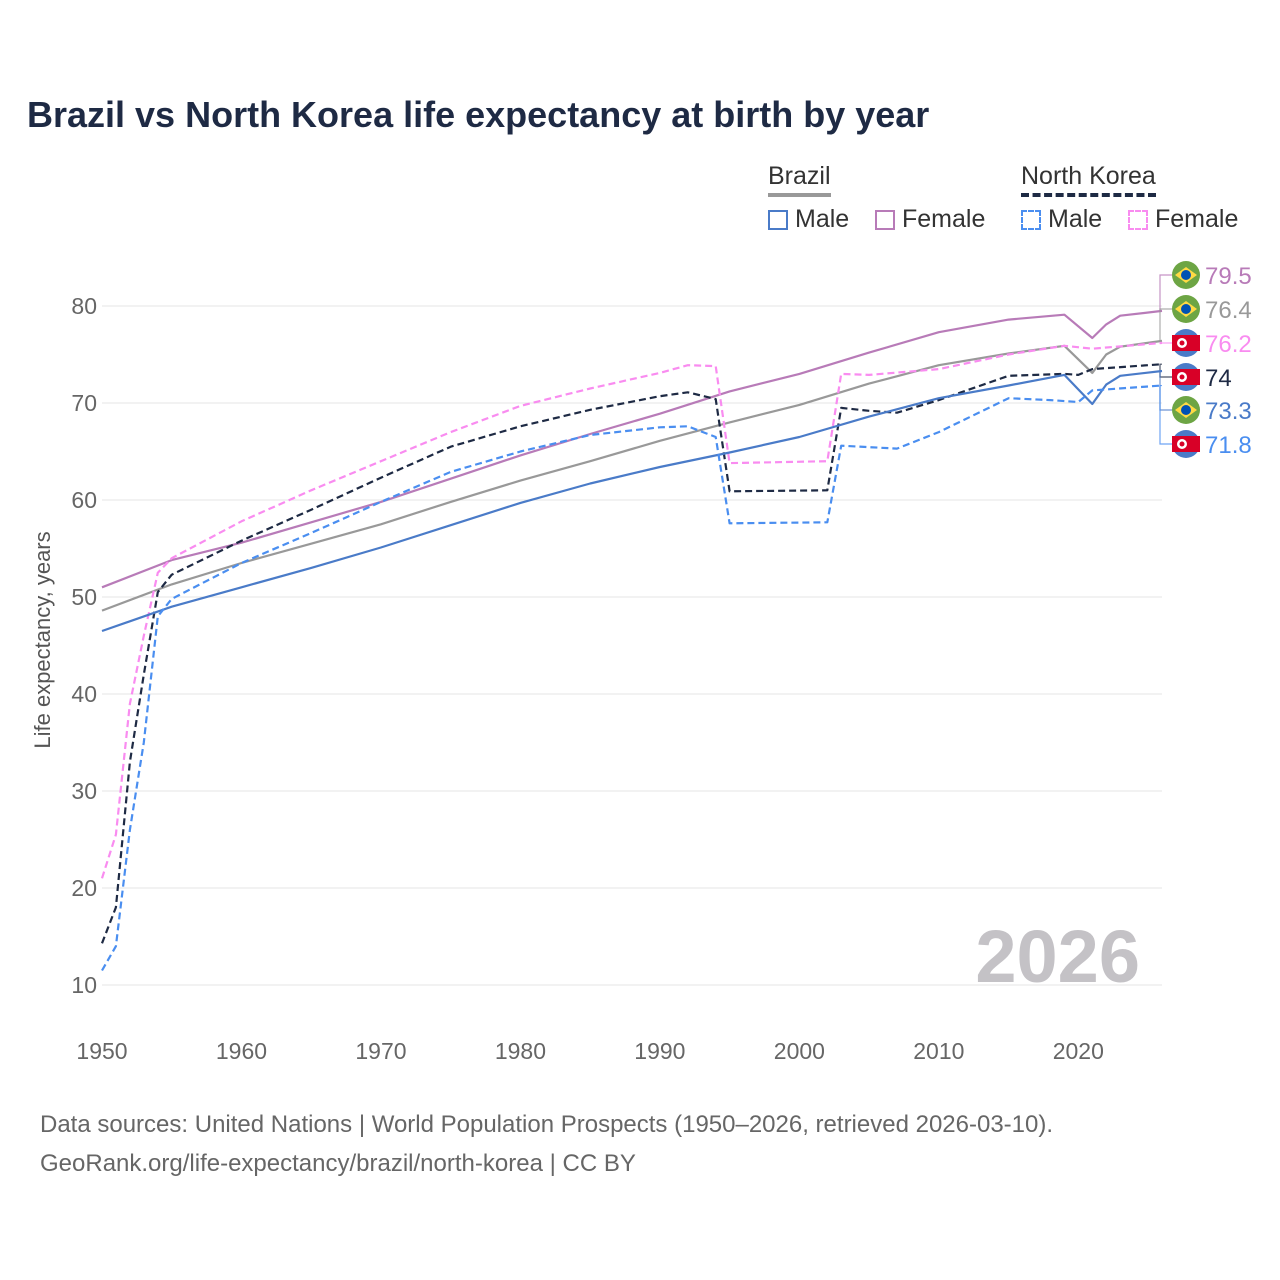 Image resolution: width=1280 pixels, height=1280 pixels. I want to click on x-tick-label: 1970, so click(380, 1051).